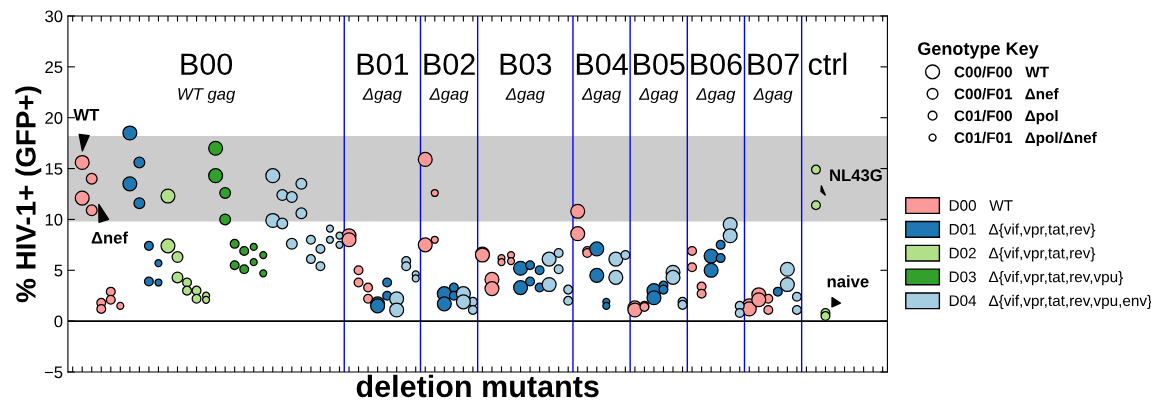  What do you see at coordinates (827, 64) in the screenshot?
I see `annotation: ctrl` at bounding box center [827, 64].